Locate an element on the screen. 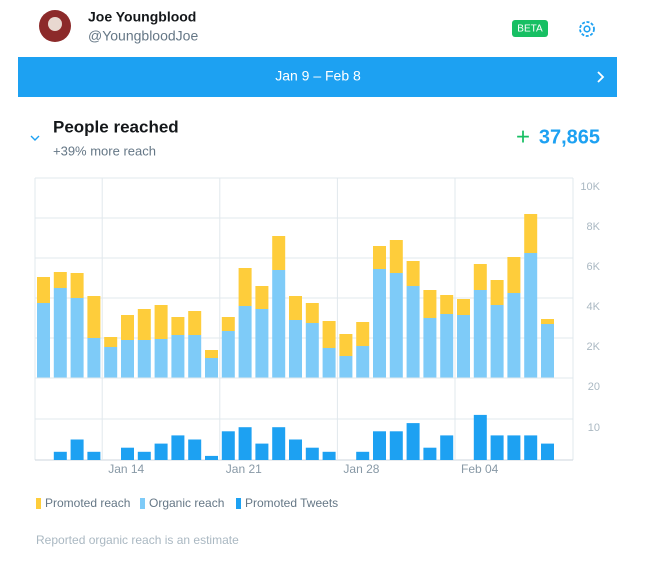  legend-label: Promoted Tweets is located at coordinates (291, 503).